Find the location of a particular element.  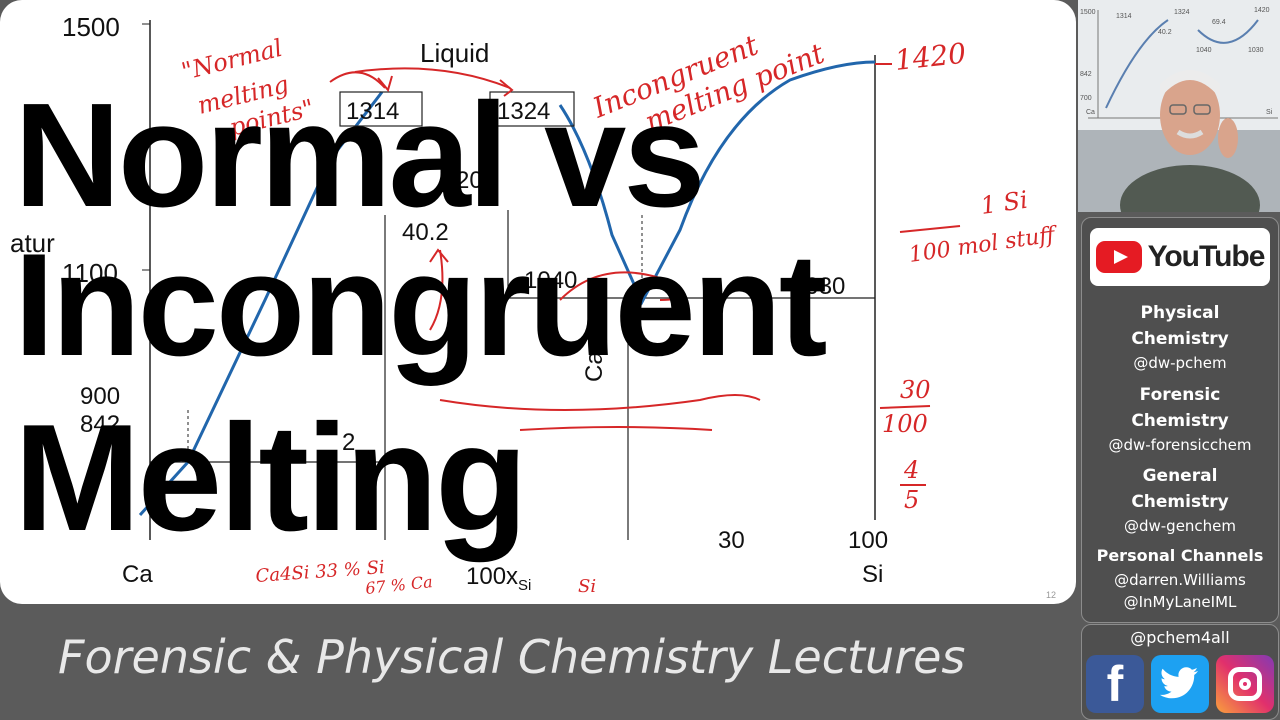

channel-forensic: Forensic Chemistry @dw-forensicchem is located at coordinates (1180, 419).